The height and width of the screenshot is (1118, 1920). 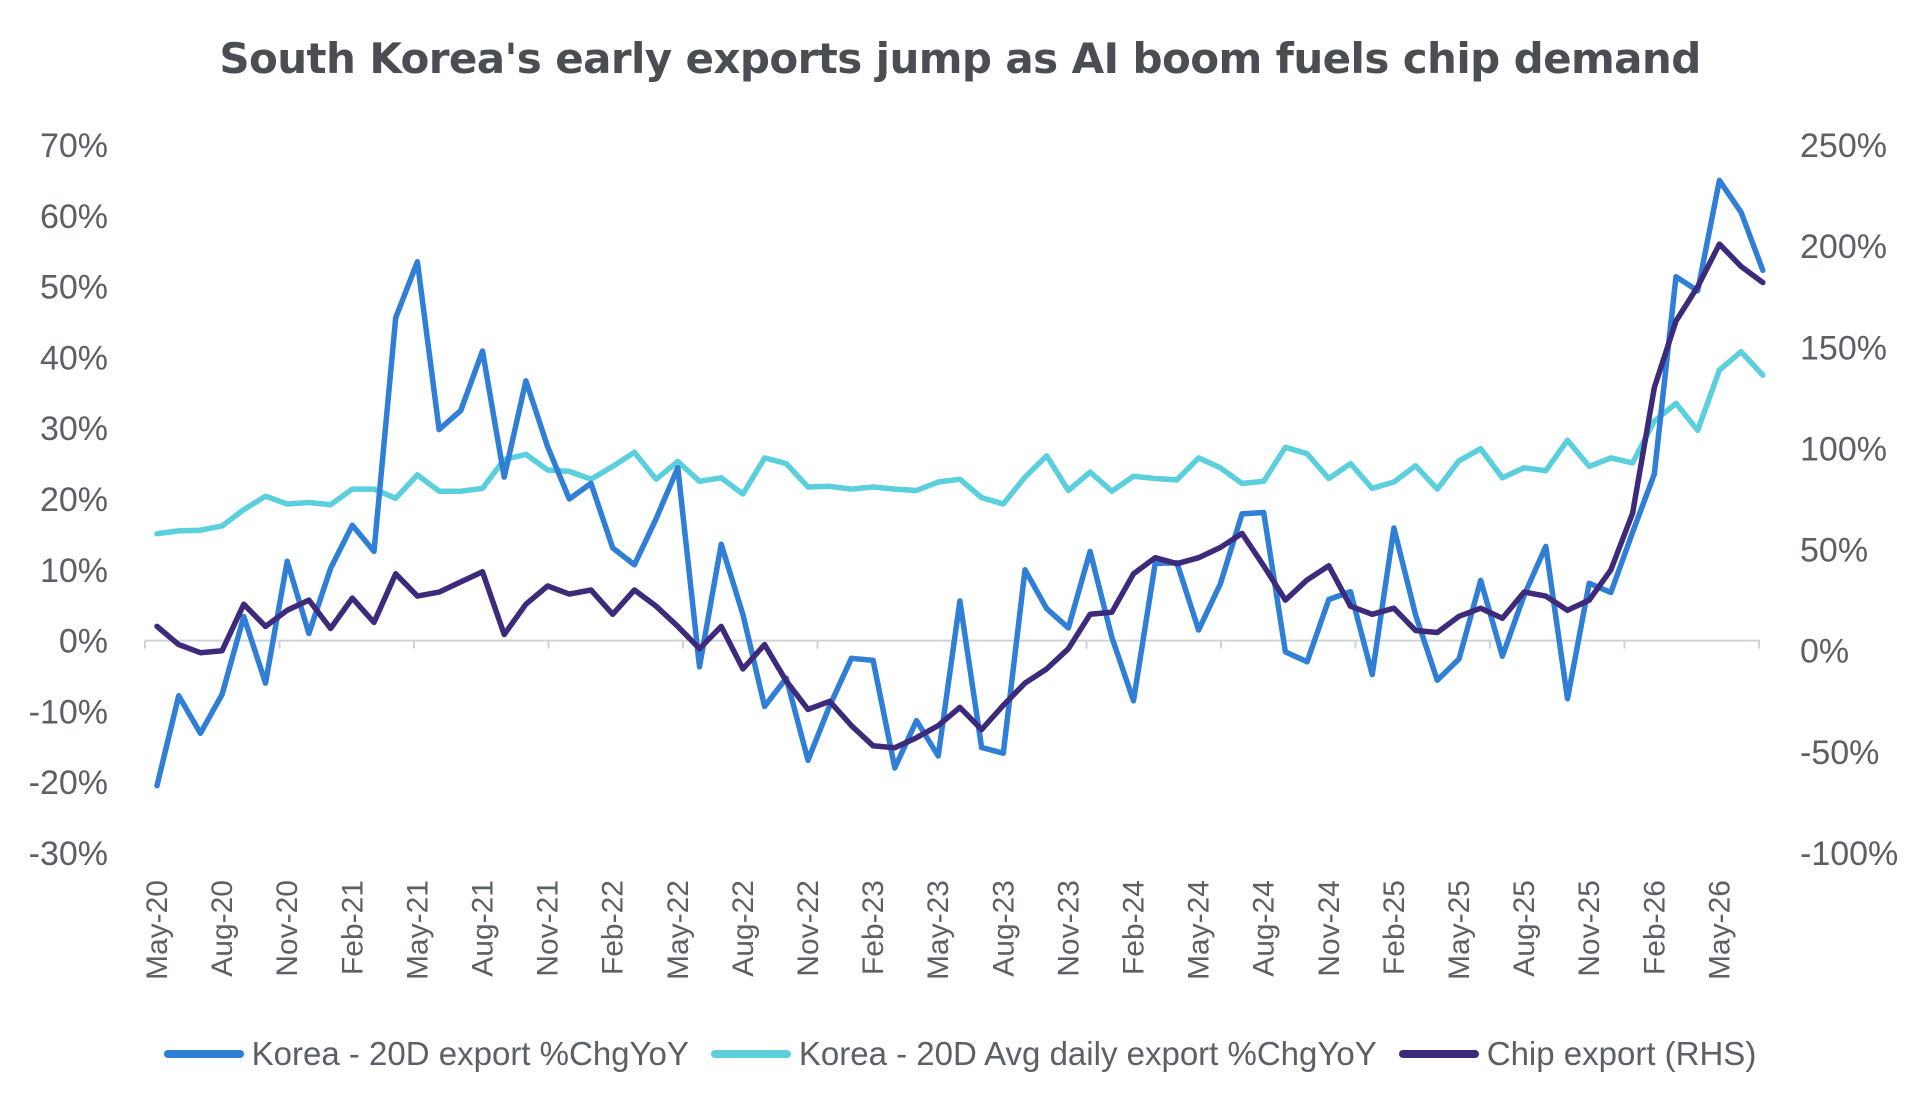 I want to click on left-axis-tick-label: -30%, so click(x=68, y=854).